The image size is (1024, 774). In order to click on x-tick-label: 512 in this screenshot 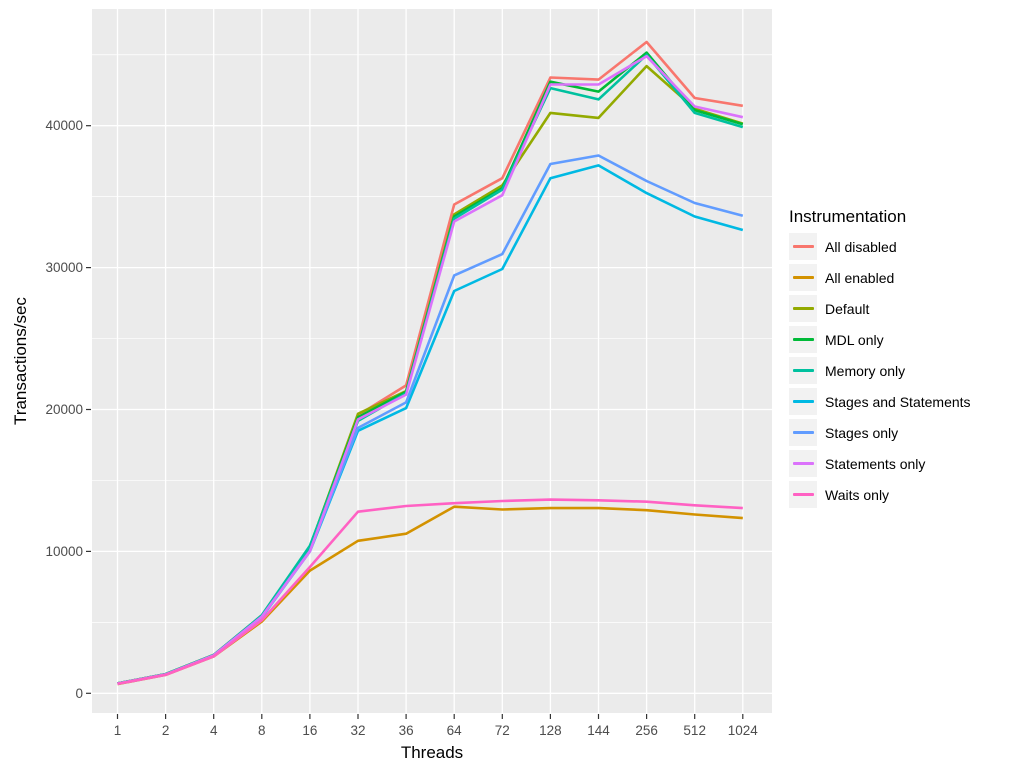, I will do `click(694, 730)`.